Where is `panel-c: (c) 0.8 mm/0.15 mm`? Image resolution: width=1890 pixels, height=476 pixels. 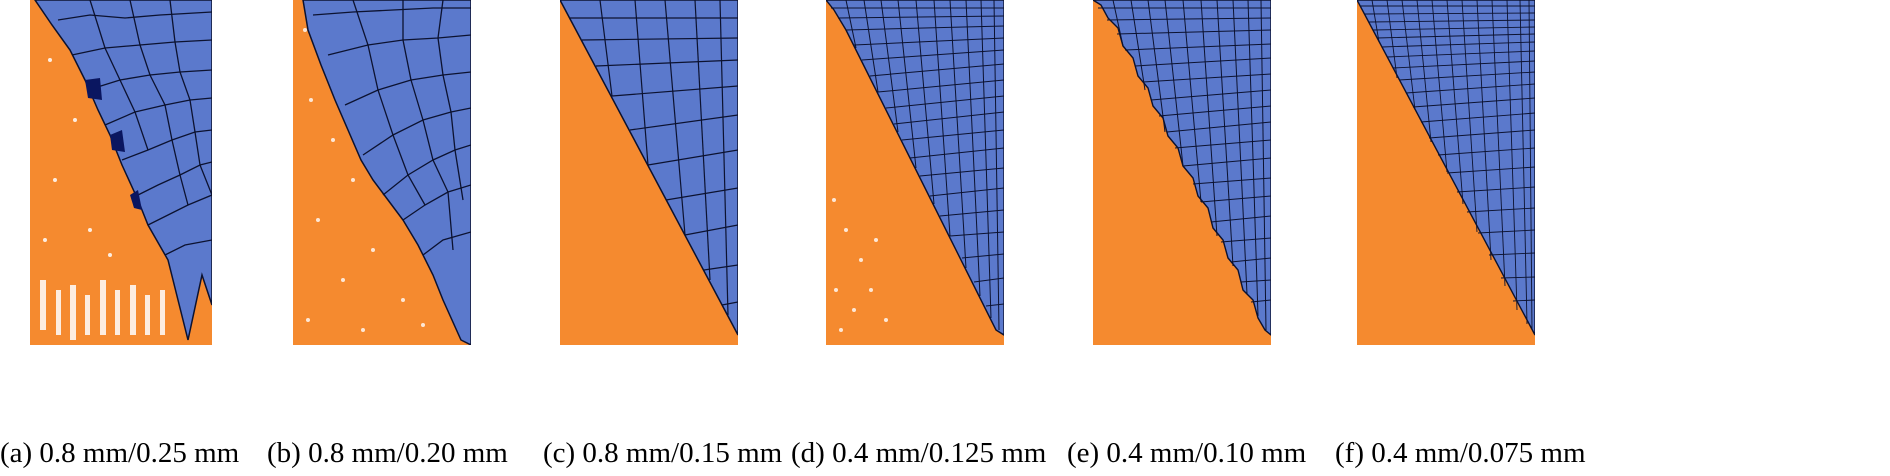
panel-c: (c) 0.8 mm/0.15 mm is located at coordinates (662, 234).